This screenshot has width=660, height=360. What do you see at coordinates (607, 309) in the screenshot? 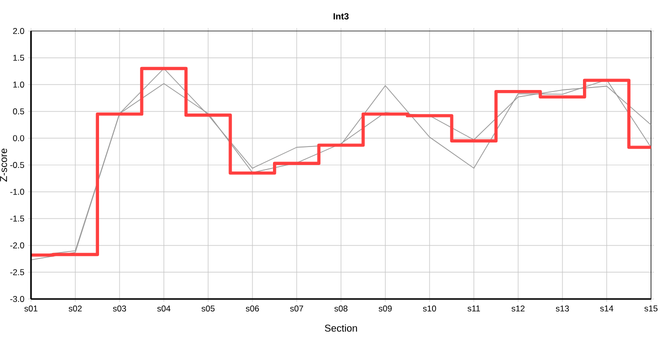
I see `x-tick-label: s14` at bounding box center [607, 309].